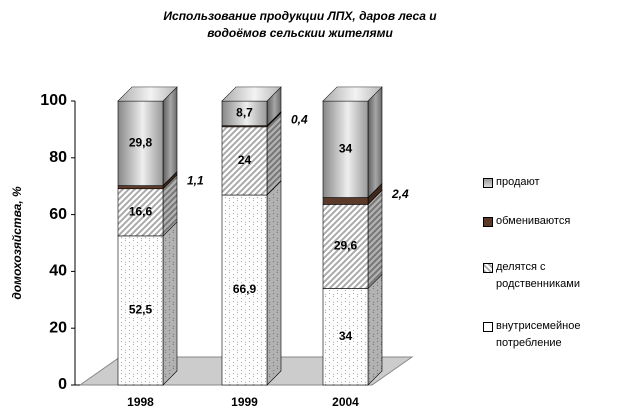 Image resolution: width=618 pixels, height=411 pixels. Describe the element at coordinates (538, 275) in the screenshot. I see `legend-label: делятся с родственниками` at that location.